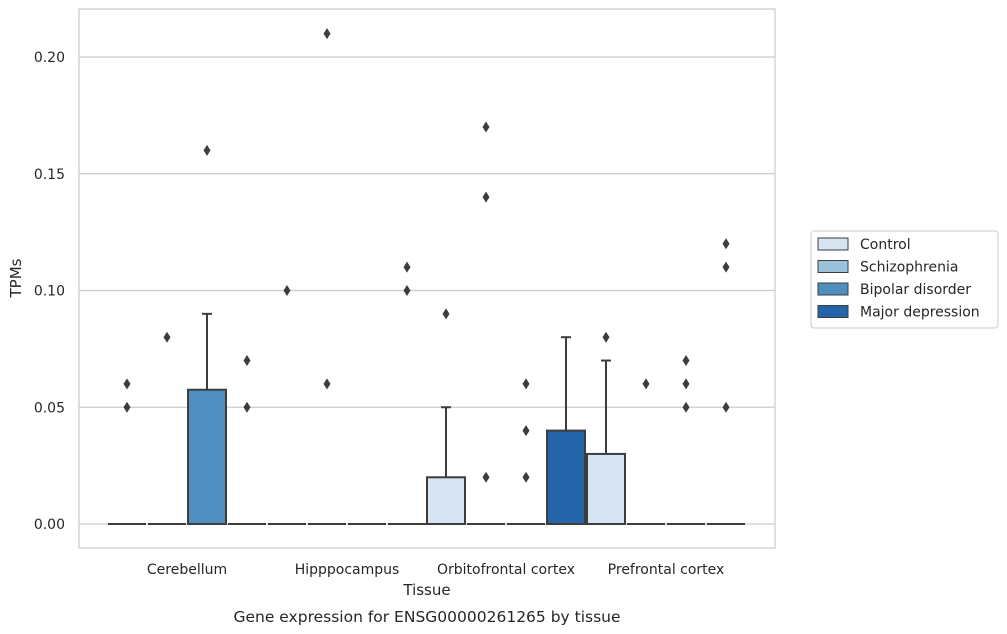 The image size is (1007, 634). Describe the element at coordinates (49, 58) in the screenshot. I see `y-tick-label: 0.20` at that location.